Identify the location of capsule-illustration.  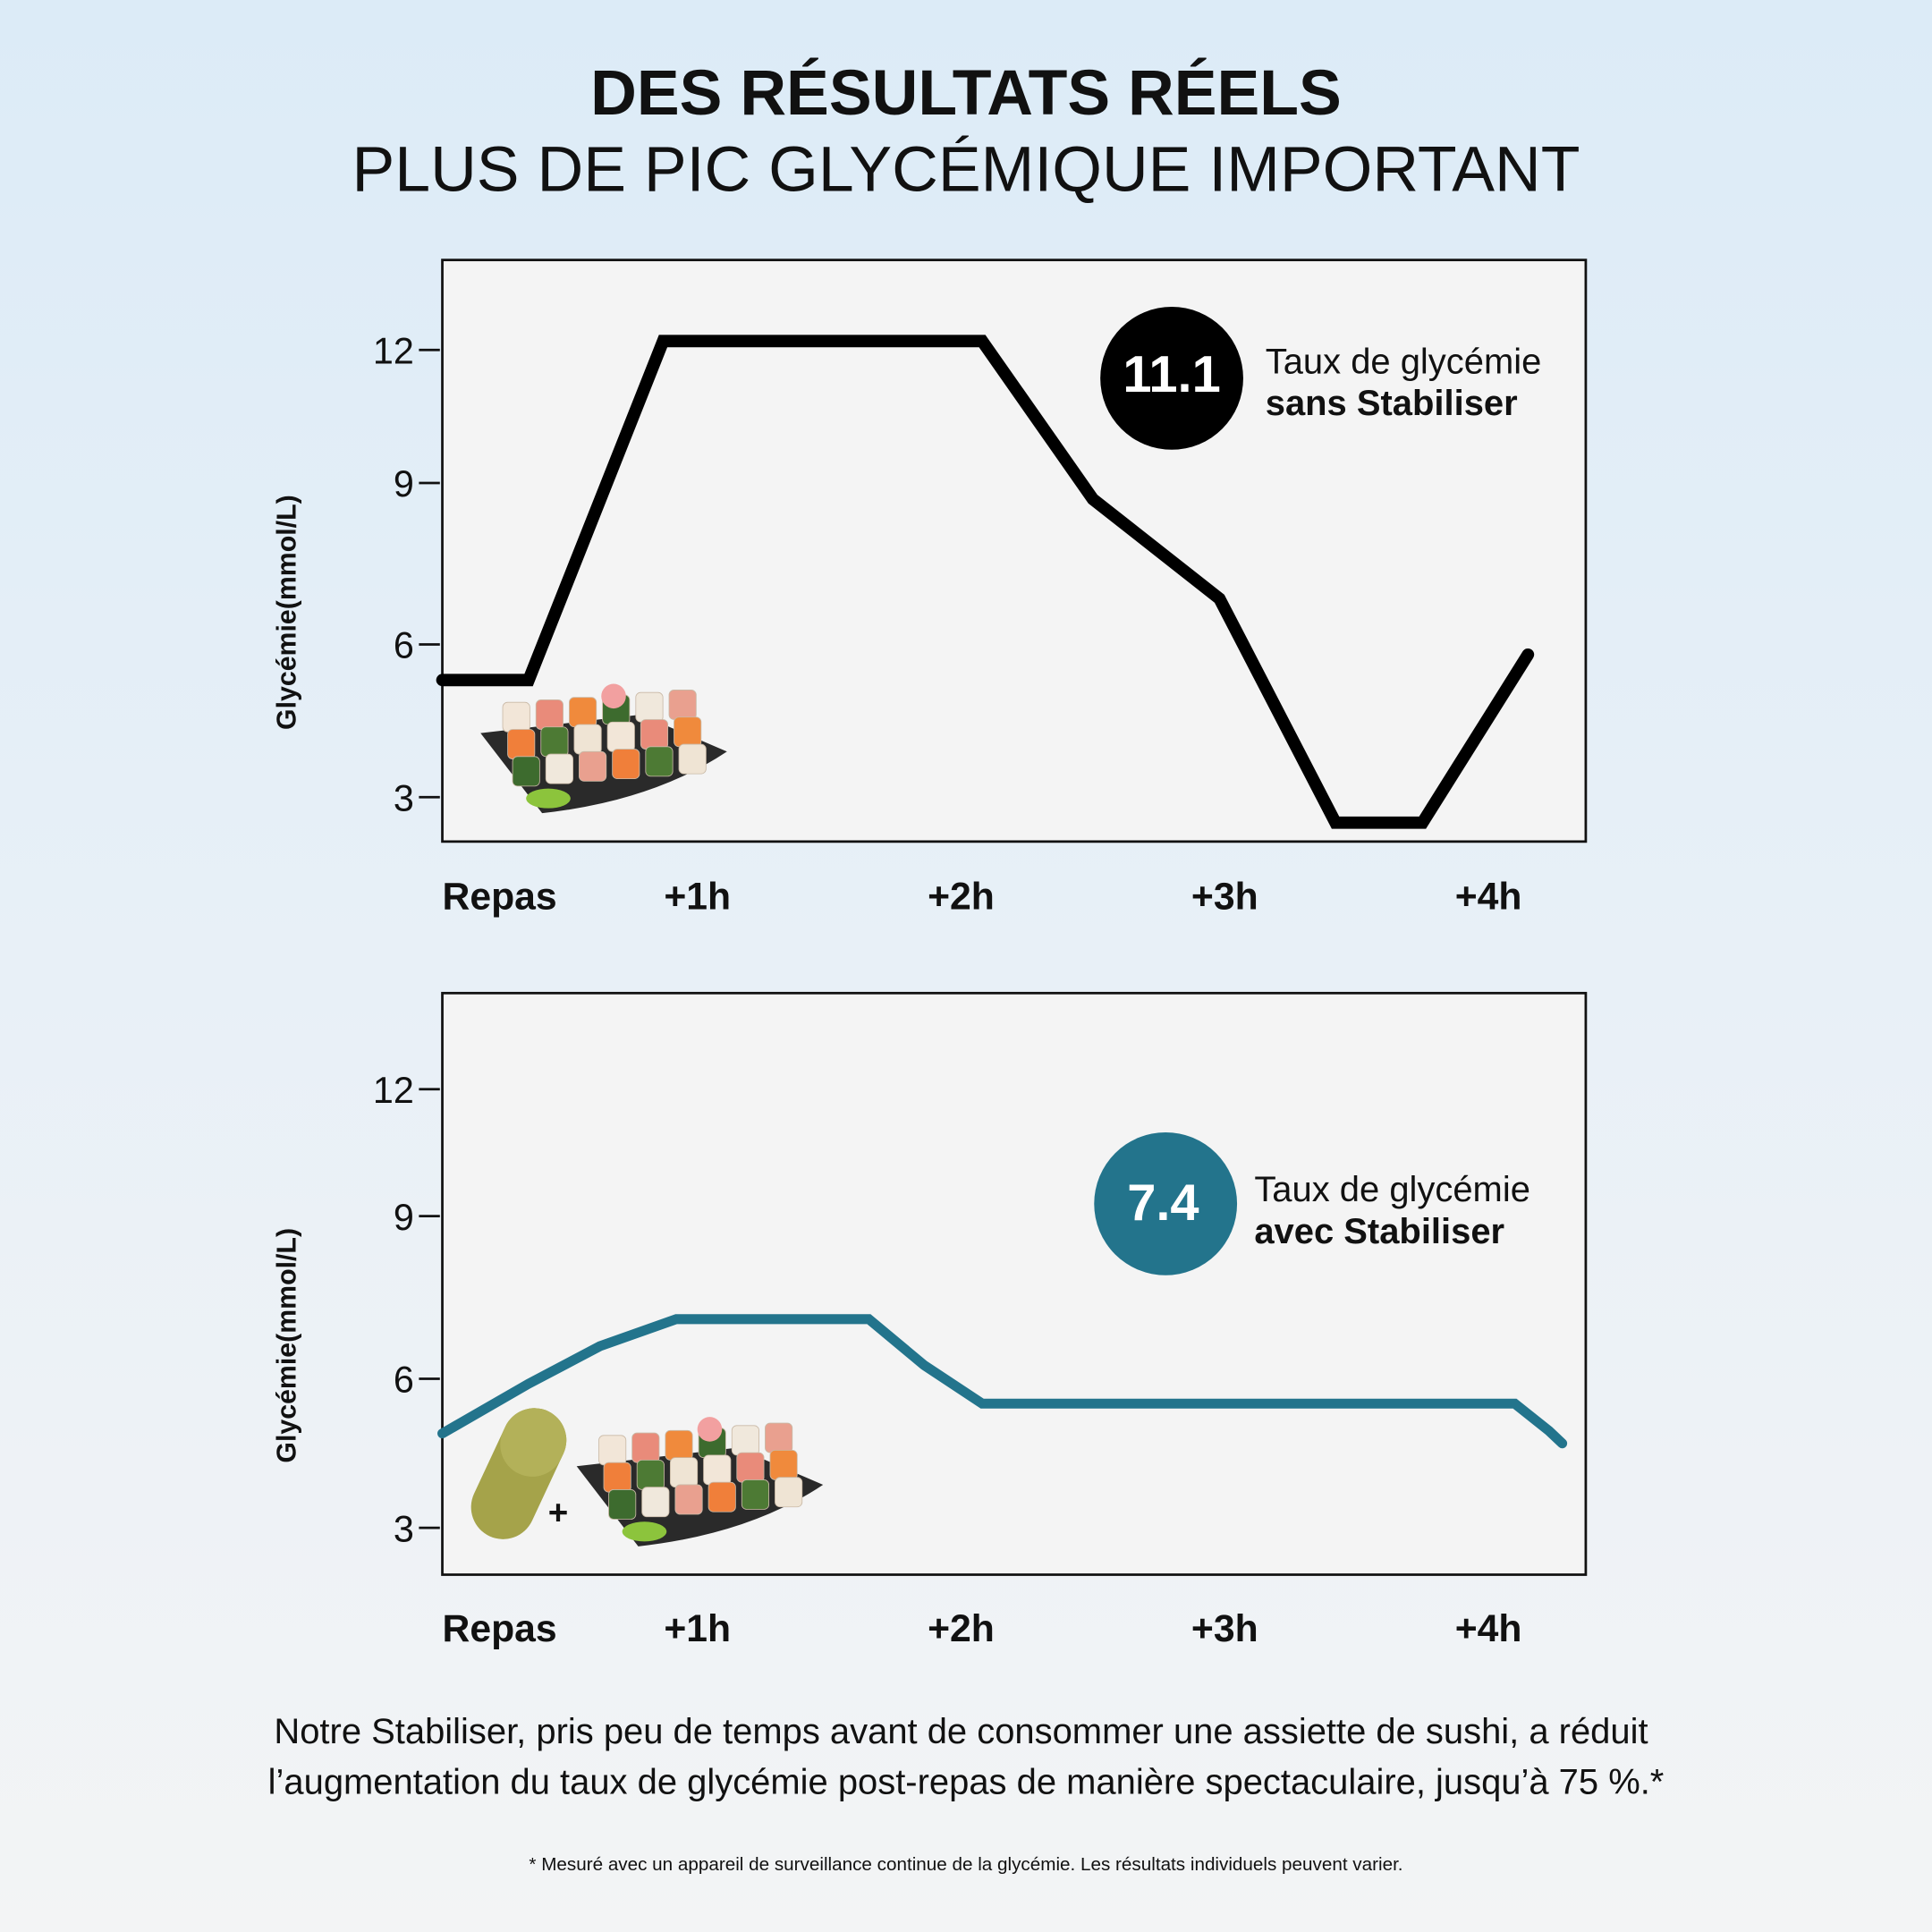
(518, 1473).